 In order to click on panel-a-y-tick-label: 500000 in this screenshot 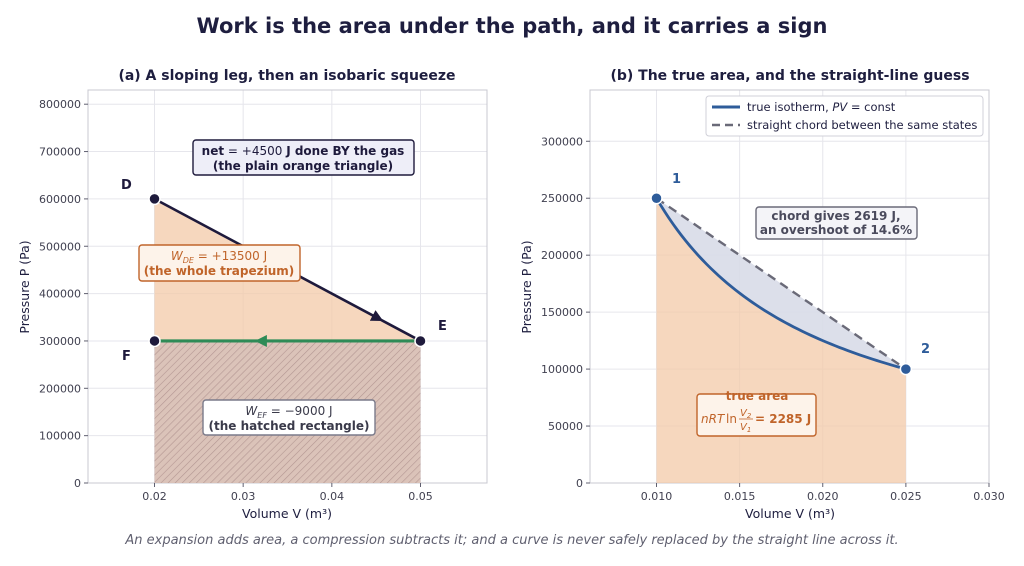, I will do `click(60, 246)`.